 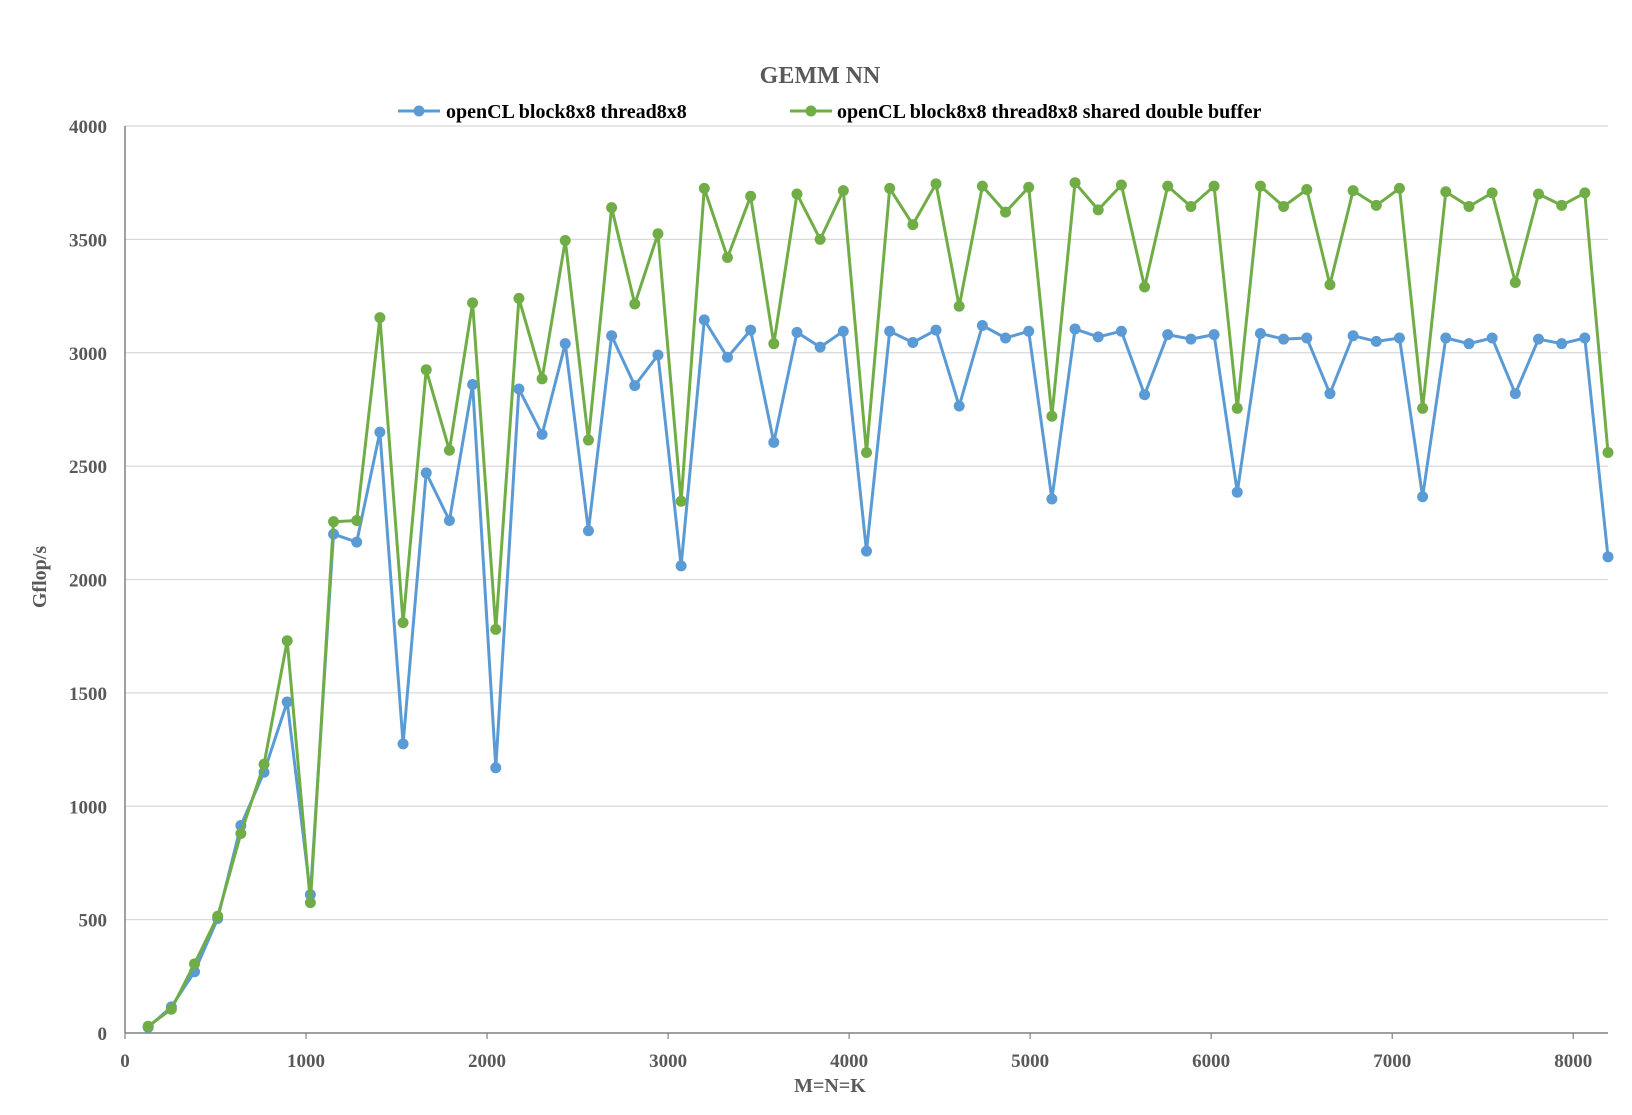 What do you see at coordinates (566, 112) in the screenshot?
I see `legend-label: openCL block8x8 thread8x8` at bounding box center [566, 112].